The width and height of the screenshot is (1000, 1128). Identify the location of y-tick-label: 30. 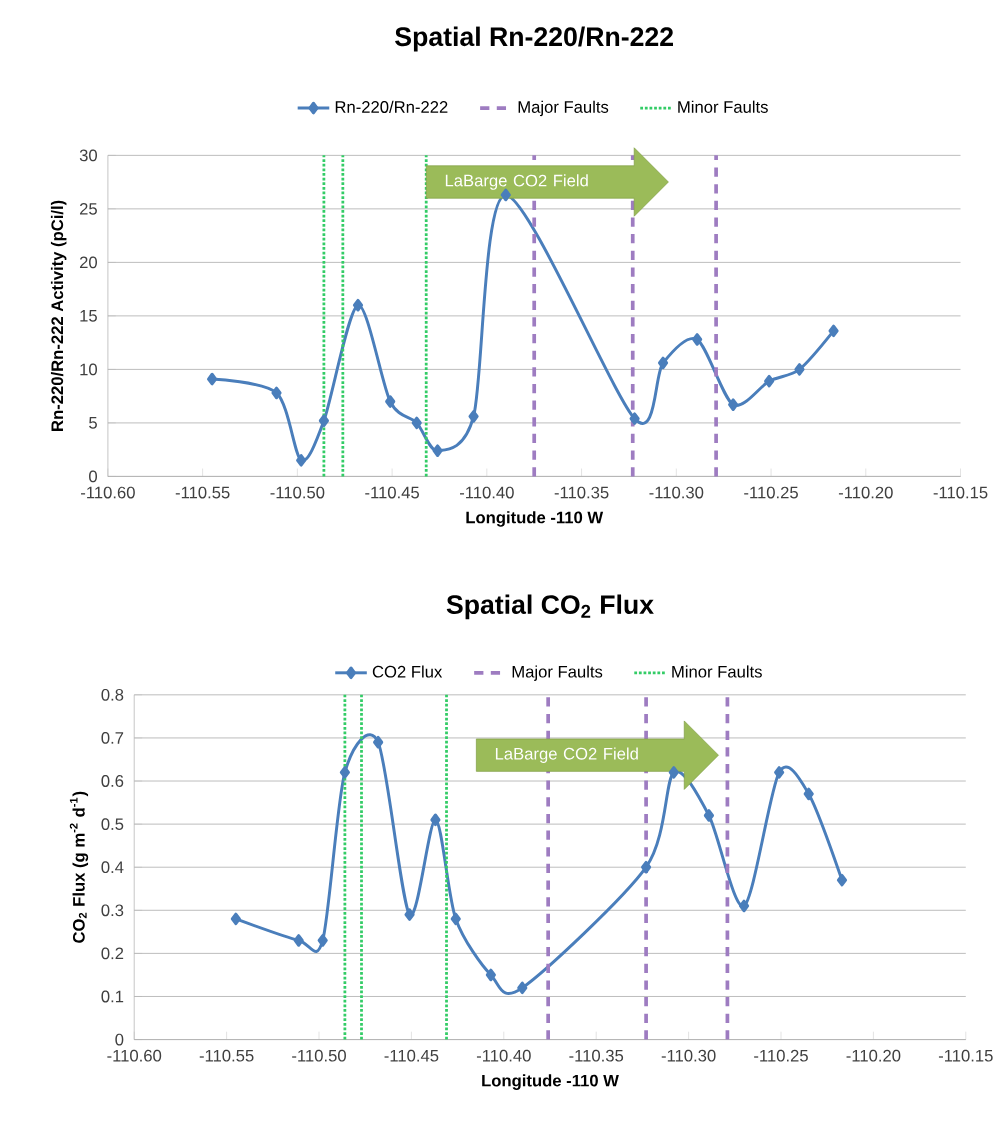
(88, 155).